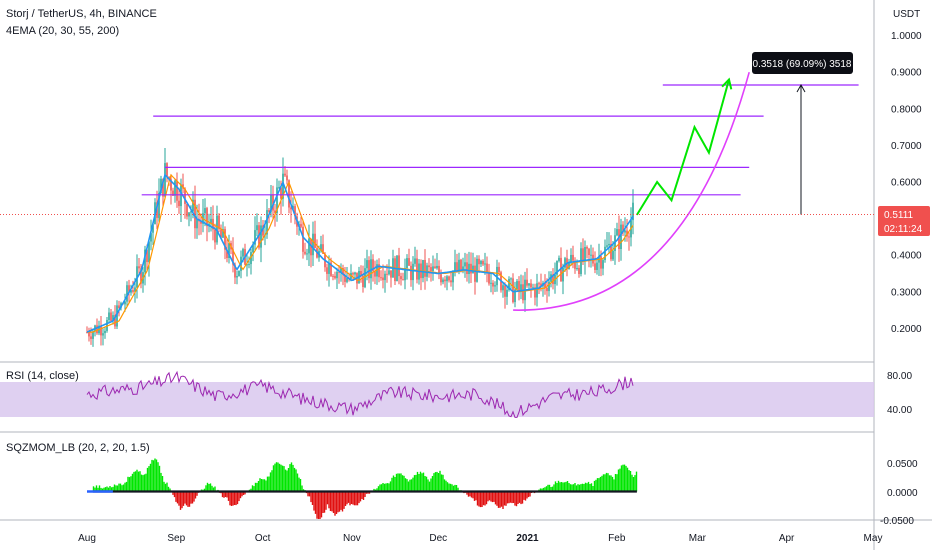  What do you see at coordinates (902, 493) in the screenshot?
I see `sqz-tick-0: 0.0000` at bounding box center [902, 493].